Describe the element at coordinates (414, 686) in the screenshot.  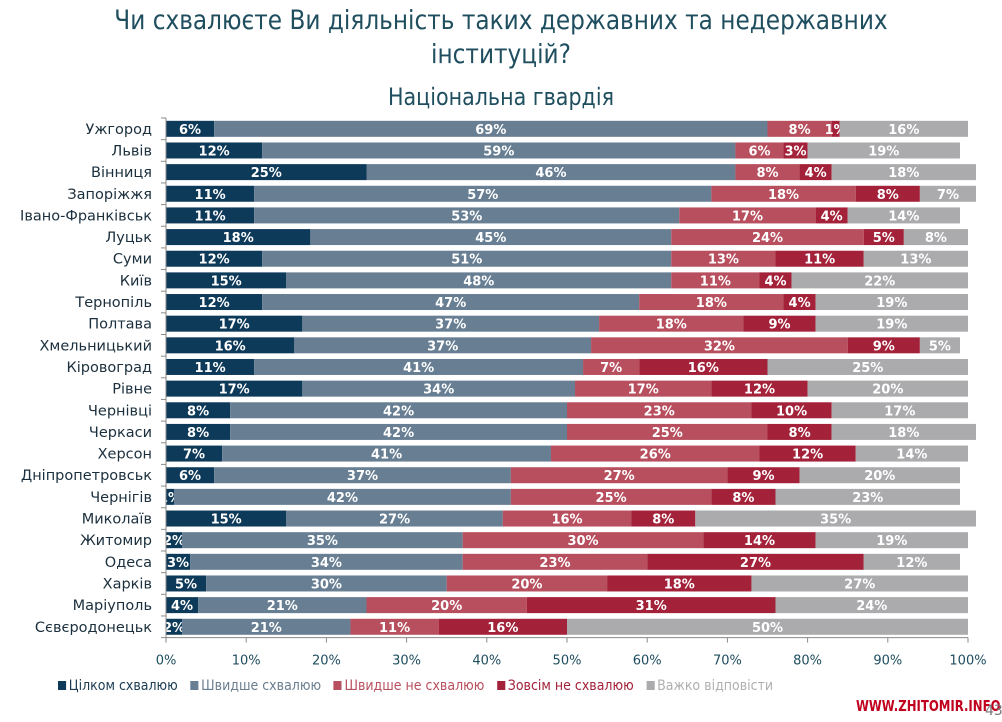
I see `legend-label: Швидше не схвалюю` at that location.